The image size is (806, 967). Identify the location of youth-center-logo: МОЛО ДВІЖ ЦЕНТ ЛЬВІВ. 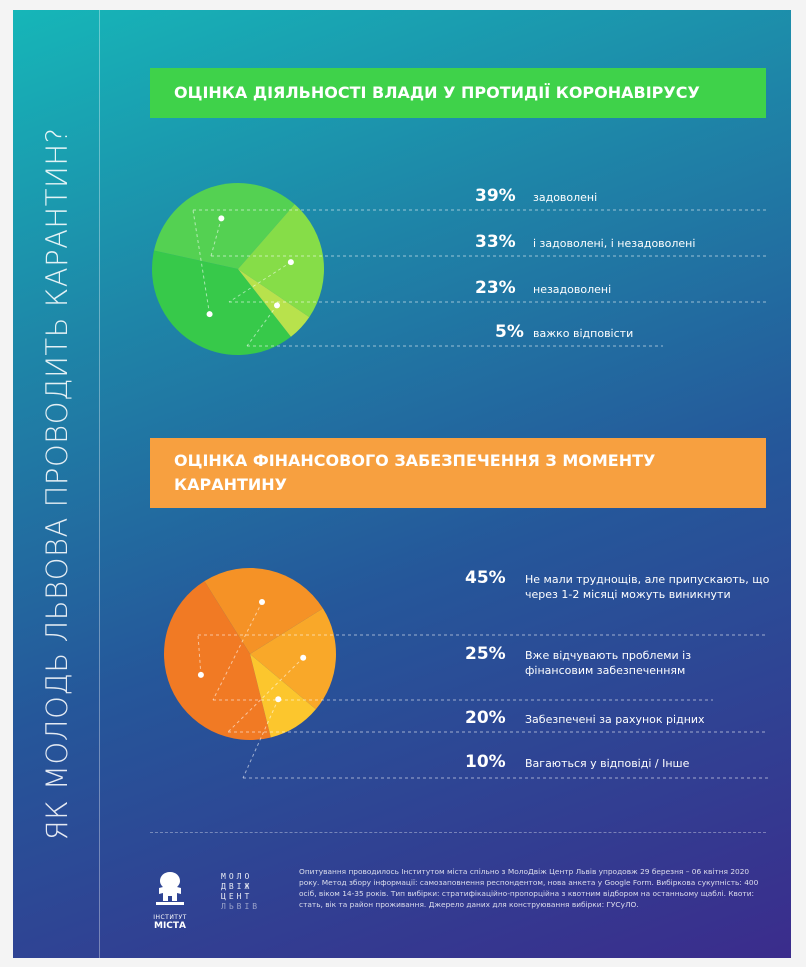
(249, 892).